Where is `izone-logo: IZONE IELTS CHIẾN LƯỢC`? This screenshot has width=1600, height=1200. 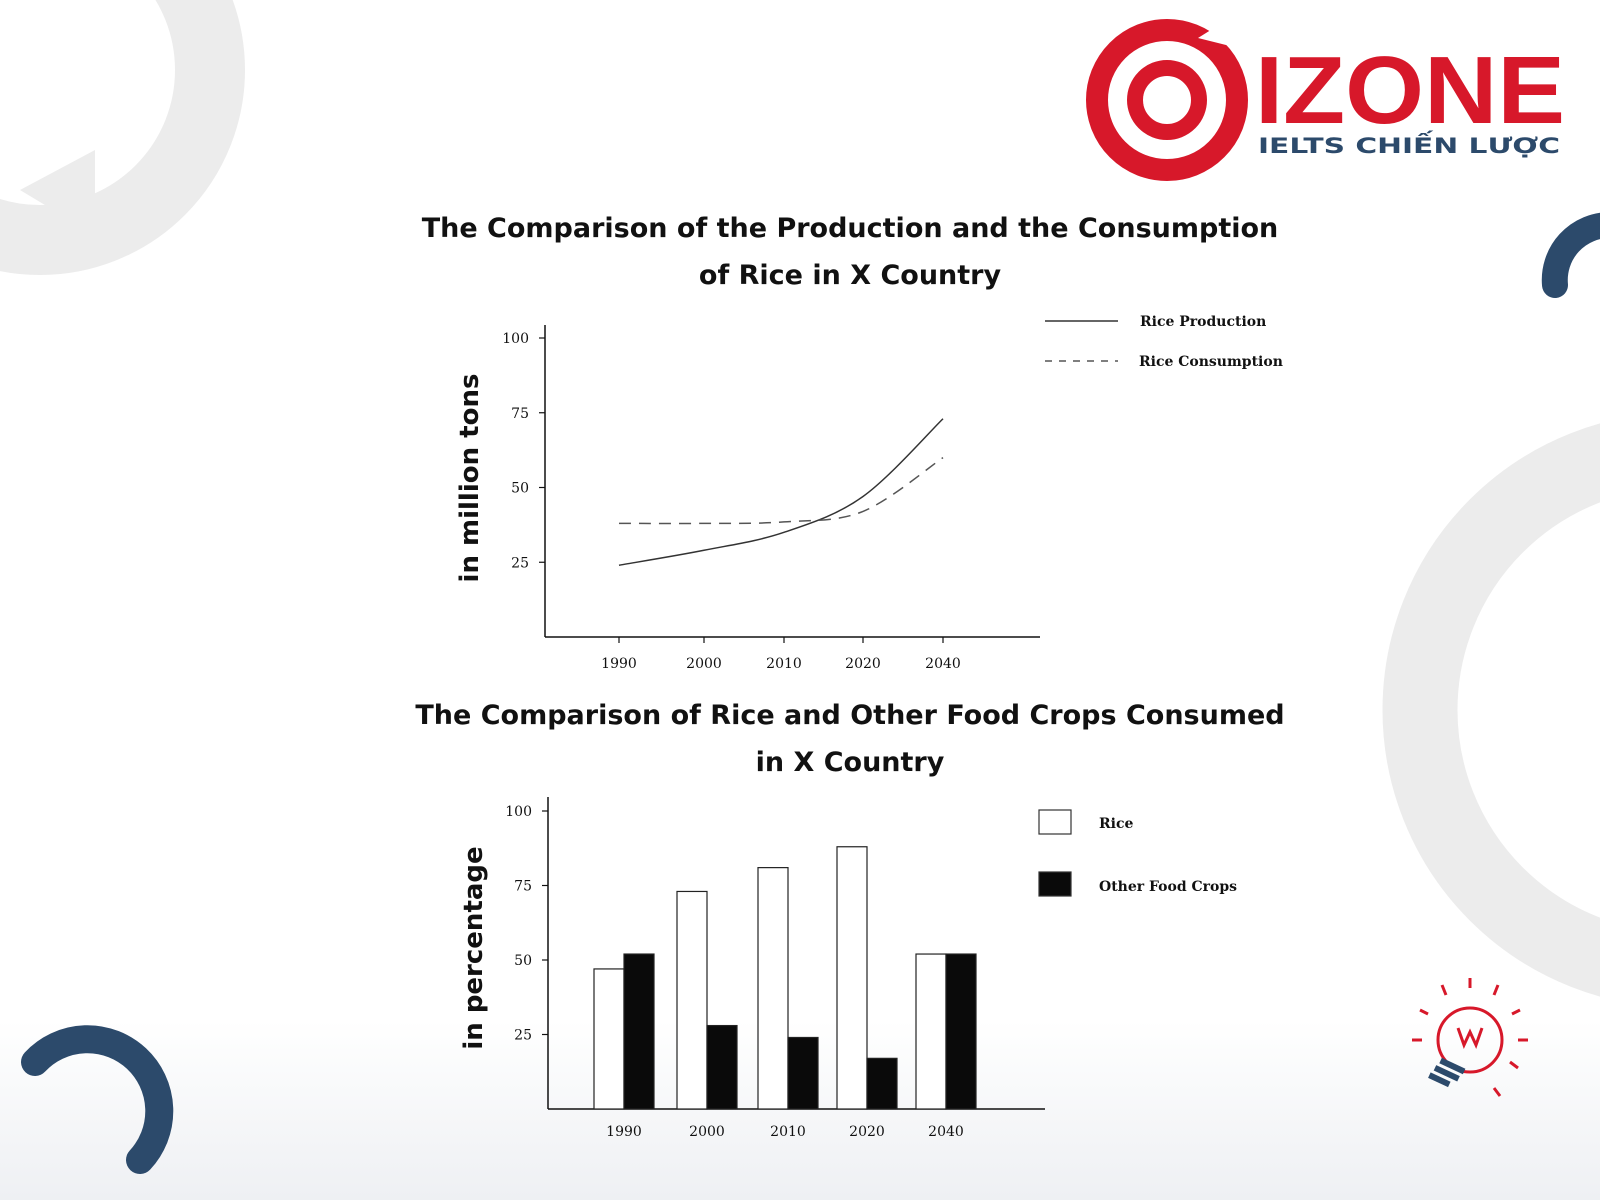 izone-logo: IZONE IELTS CHIẾN LƯỢC is located at coordinates (1325, 99).